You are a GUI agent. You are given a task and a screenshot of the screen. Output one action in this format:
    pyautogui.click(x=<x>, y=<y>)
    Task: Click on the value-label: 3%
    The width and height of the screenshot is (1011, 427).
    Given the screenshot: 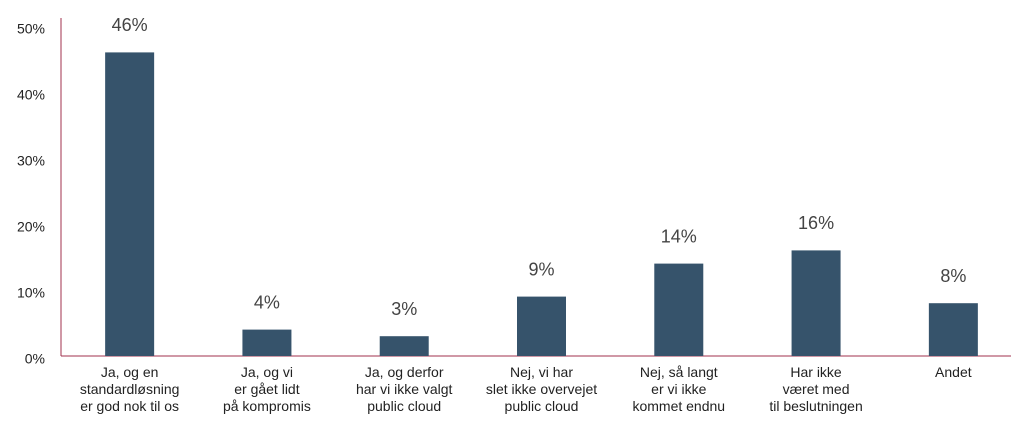 What is the action you would take?
    pyautogui.click(x=404, y=309)
    